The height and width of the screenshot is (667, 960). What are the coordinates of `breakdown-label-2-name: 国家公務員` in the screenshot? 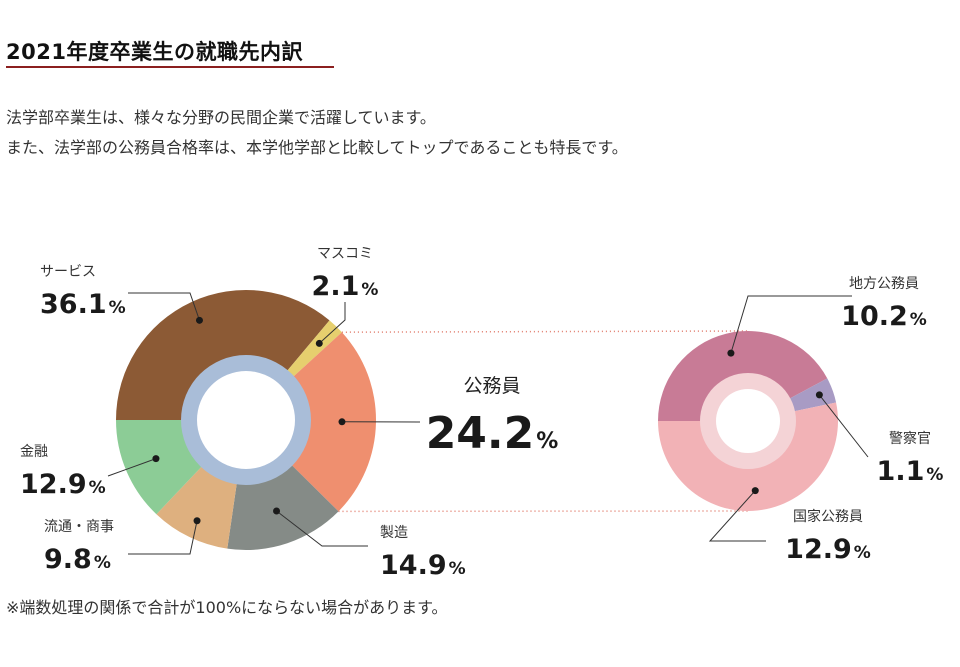 It's located at (828, 516).